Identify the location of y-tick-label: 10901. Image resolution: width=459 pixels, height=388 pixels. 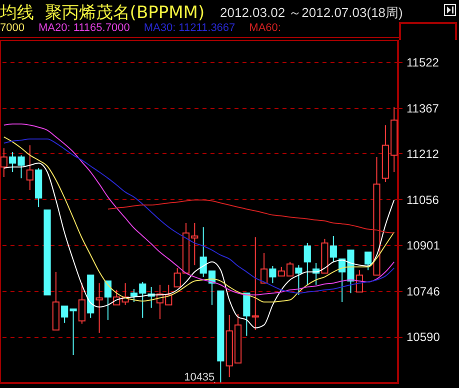
(423, 245).